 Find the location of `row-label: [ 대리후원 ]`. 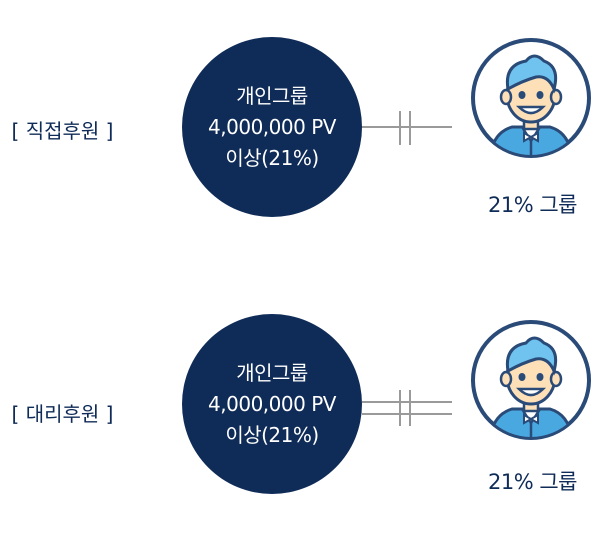

row-label: [ 대리후원 ] is located at coordinates (62, 414).